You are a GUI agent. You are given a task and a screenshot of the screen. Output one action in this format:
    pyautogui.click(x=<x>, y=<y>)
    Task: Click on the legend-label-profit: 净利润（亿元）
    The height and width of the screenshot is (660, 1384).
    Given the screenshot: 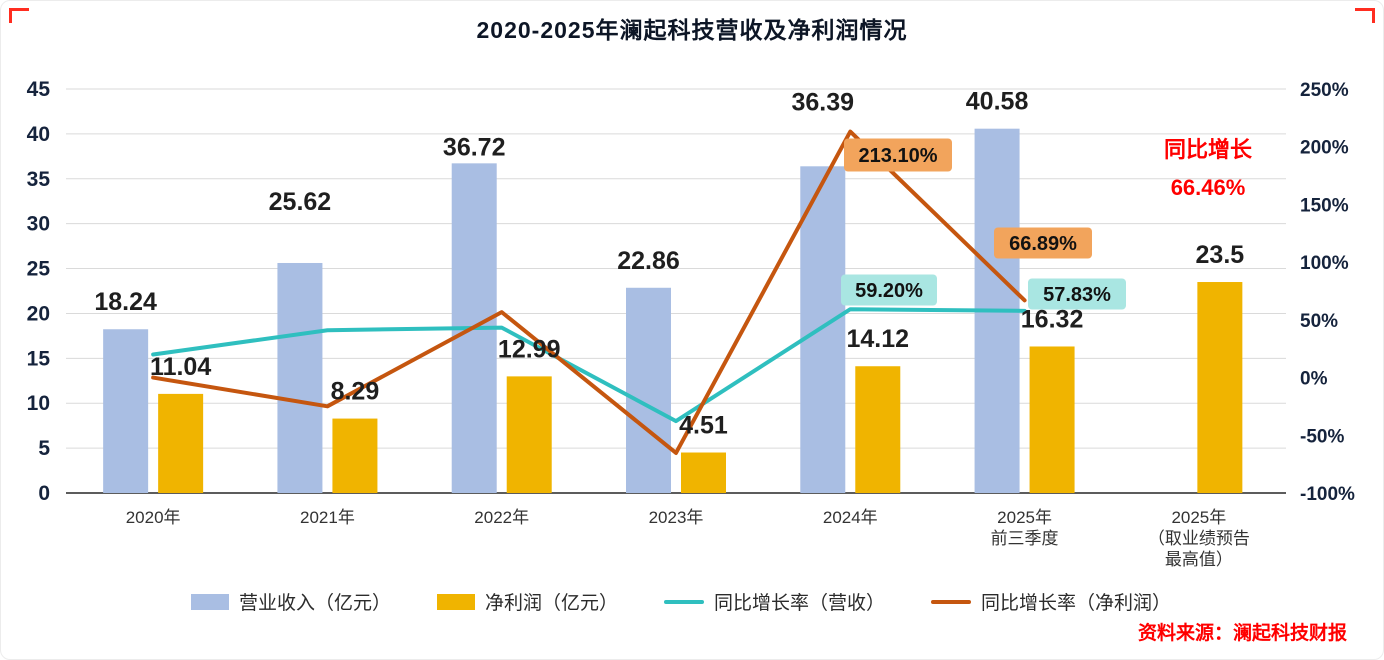 What is the action you would take?
    pyautogui.click(x=551, y=603)
    